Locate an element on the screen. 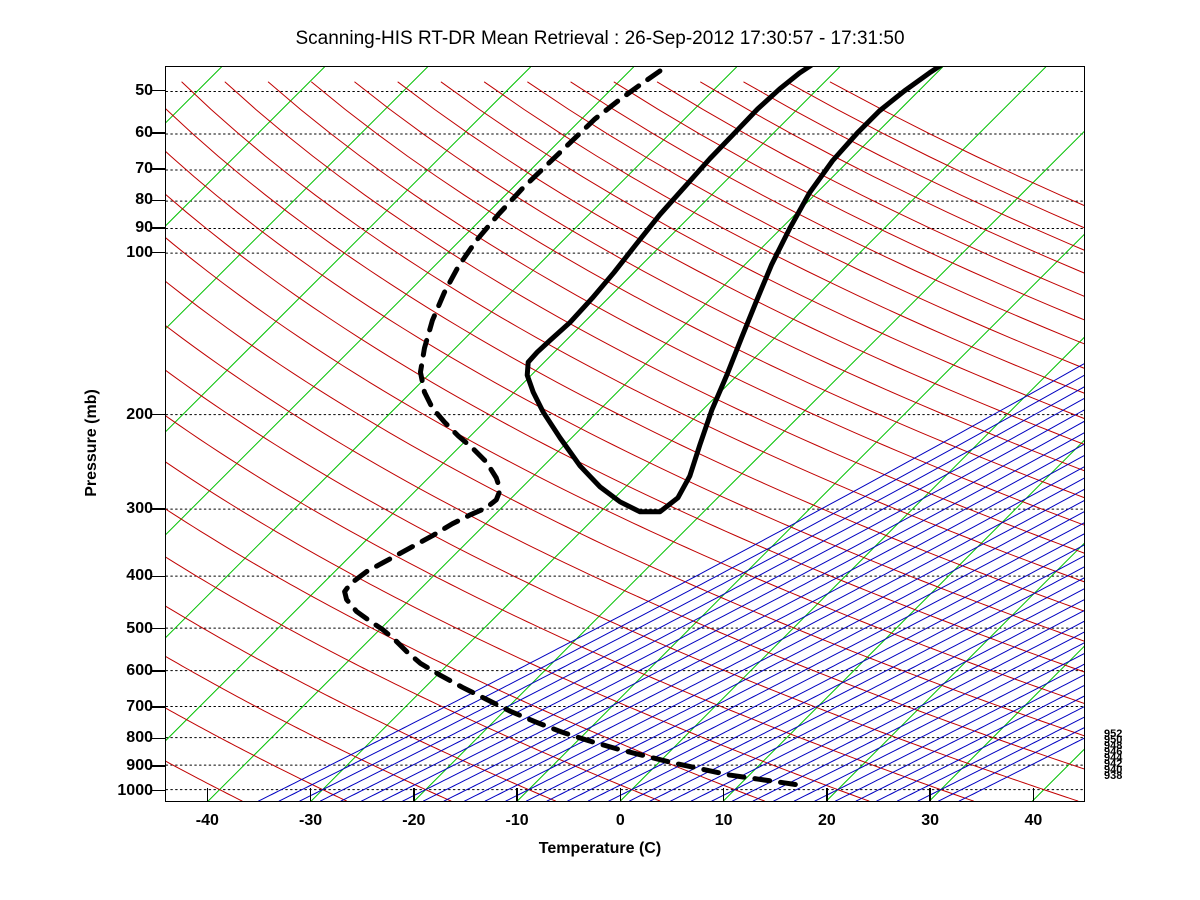  x-tick-label: 20 is located at coordinates (826, 820).